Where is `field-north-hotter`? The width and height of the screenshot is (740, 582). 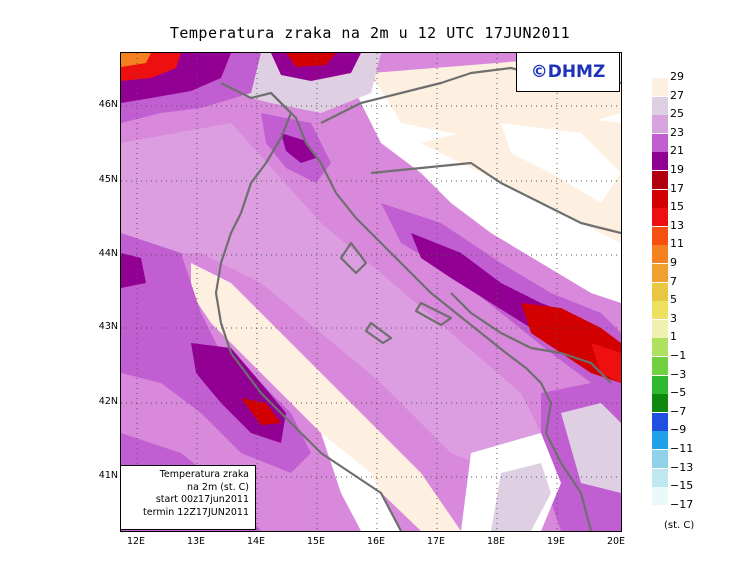 field-north-hotter is located at coordinates (311, 60).